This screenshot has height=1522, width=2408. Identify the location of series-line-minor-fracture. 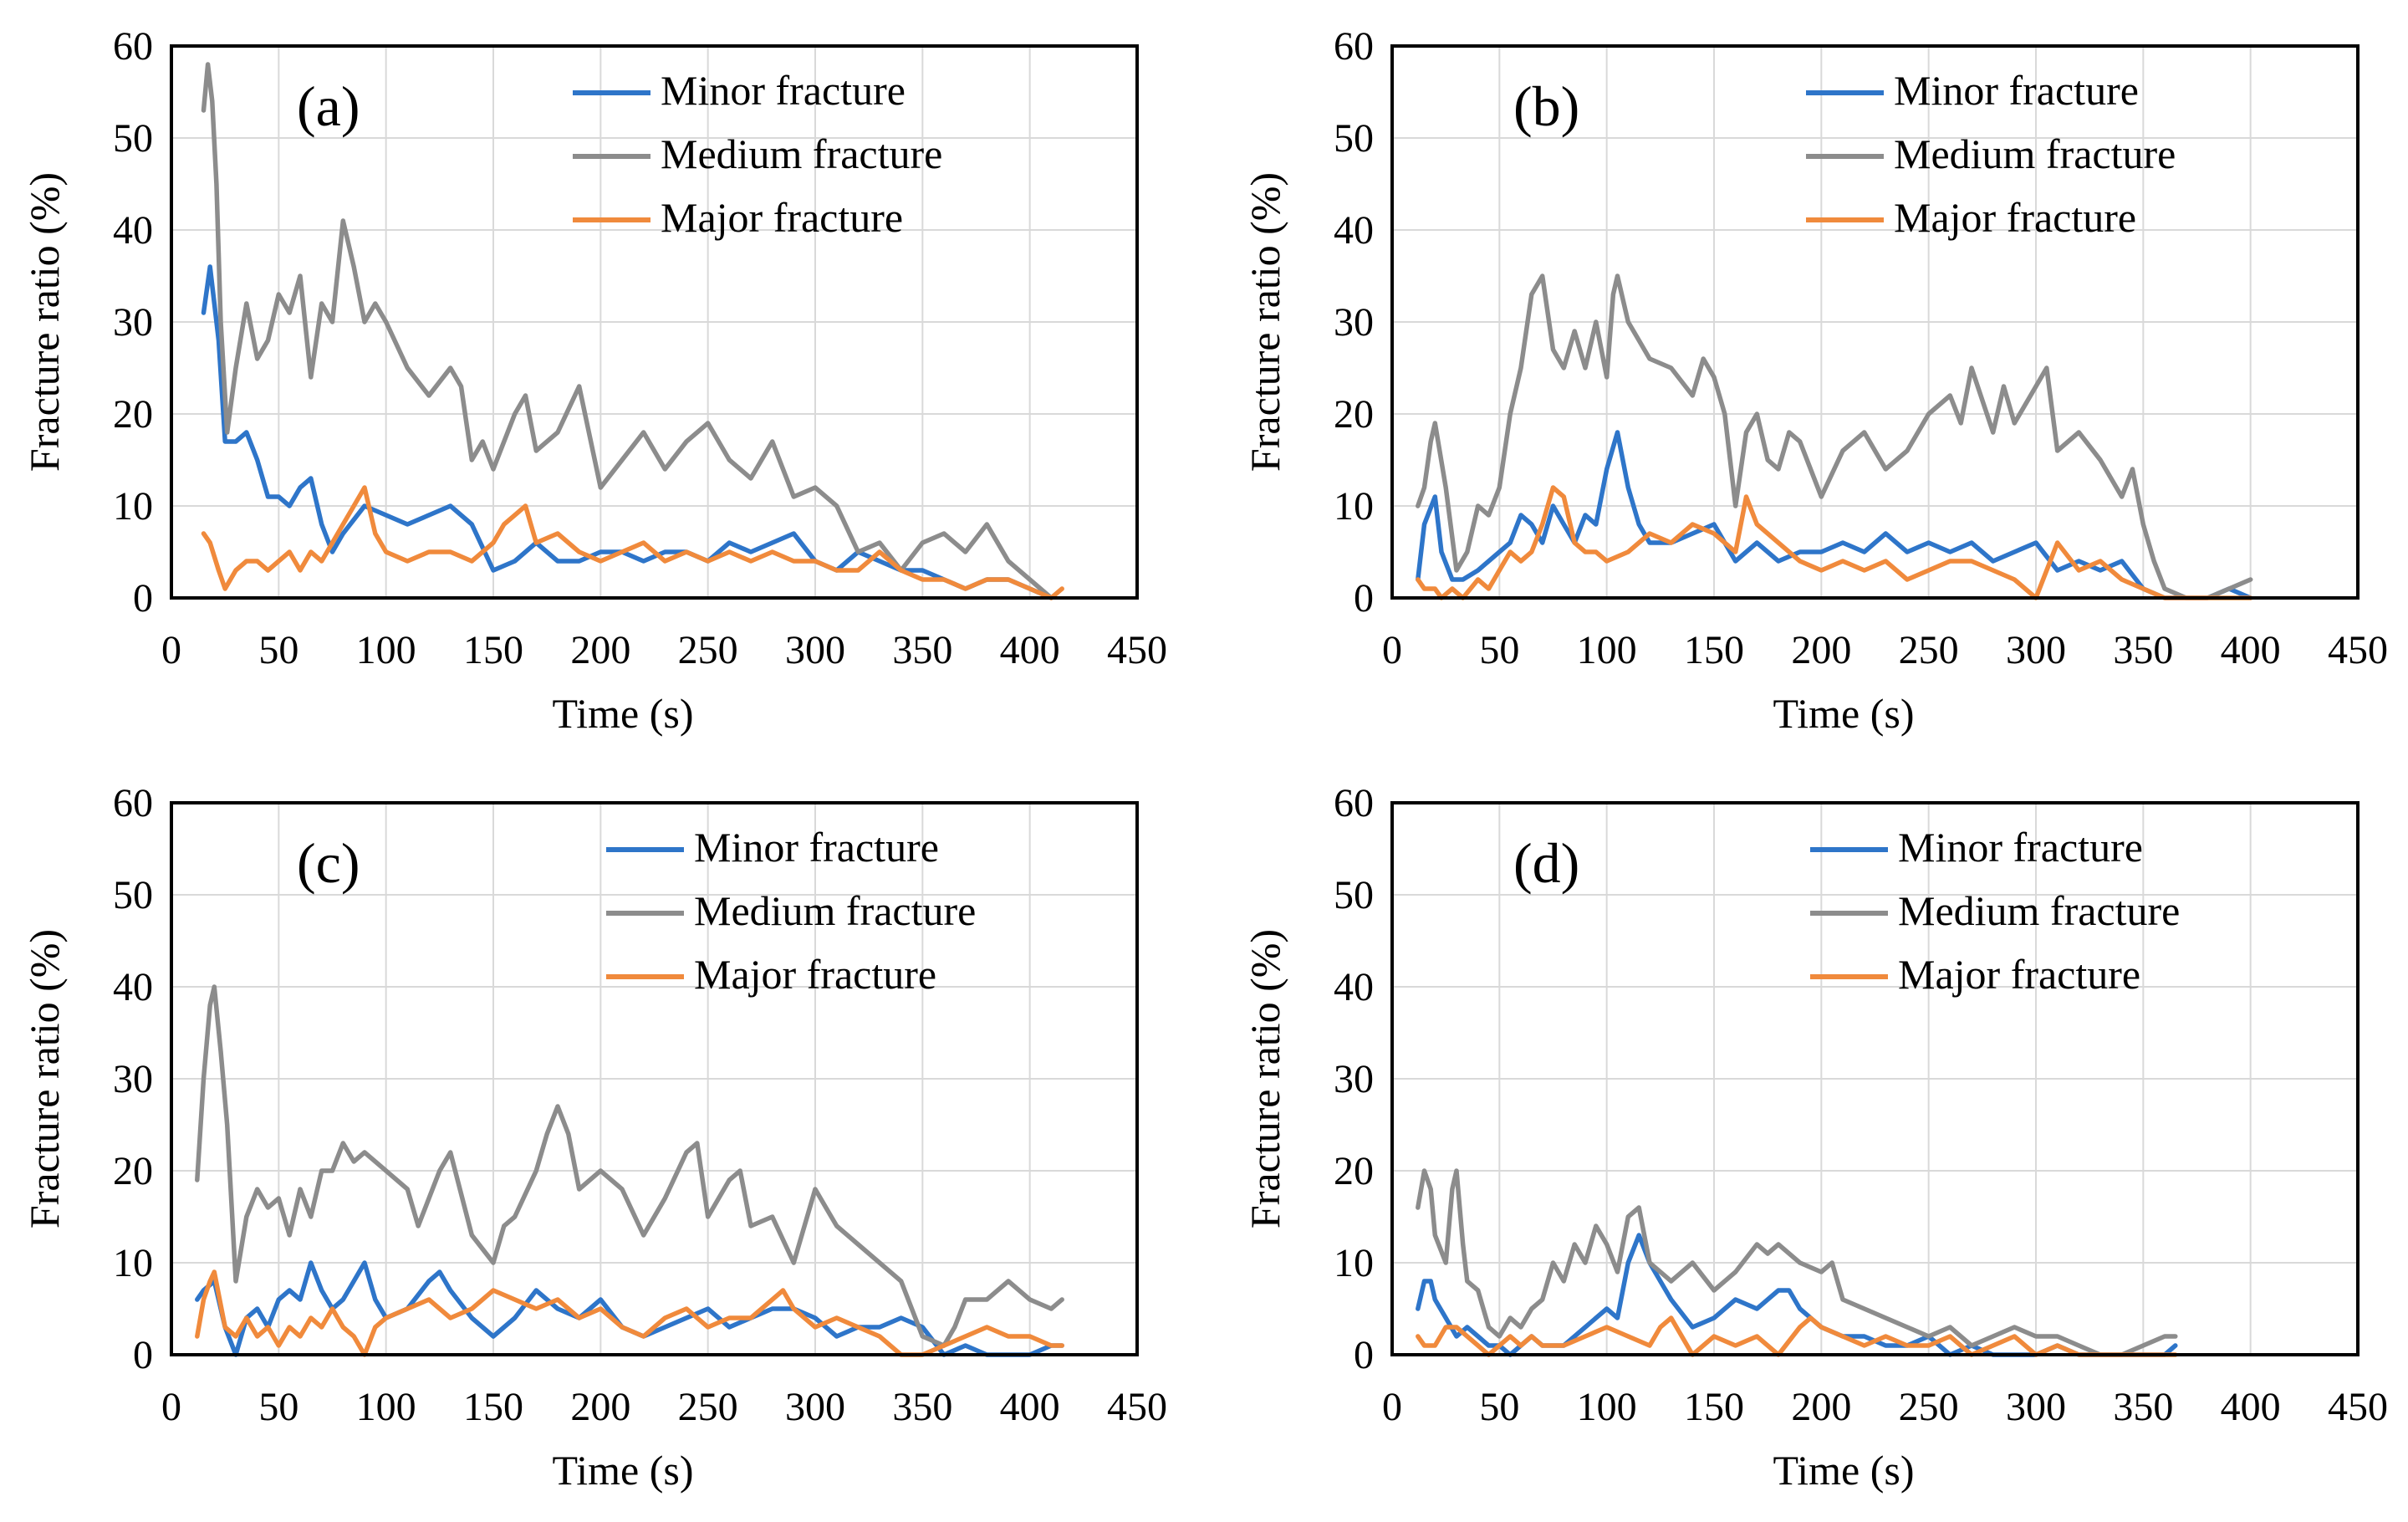
(627, 432).